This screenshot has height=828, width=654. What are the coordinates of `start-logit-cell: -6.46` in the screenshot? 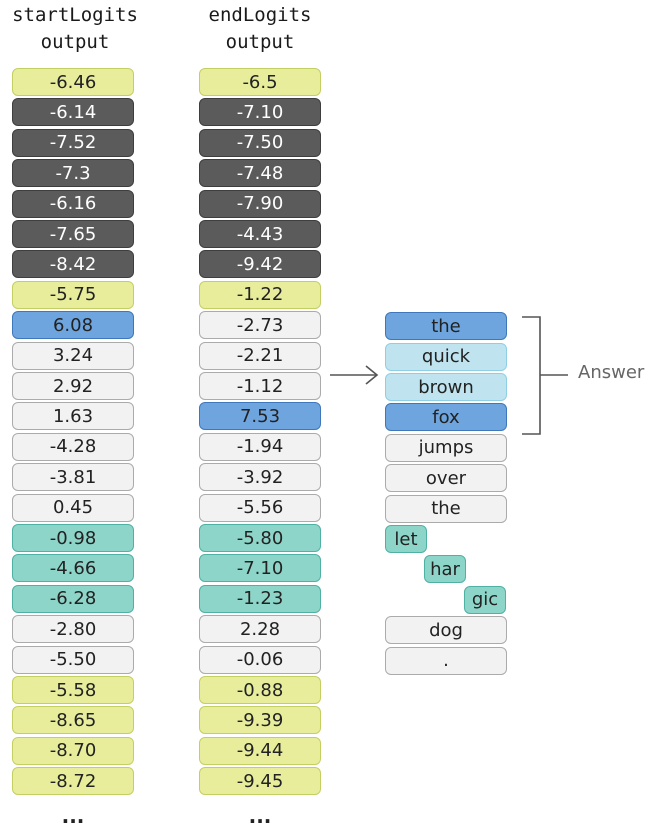 It's located at (73, 82).